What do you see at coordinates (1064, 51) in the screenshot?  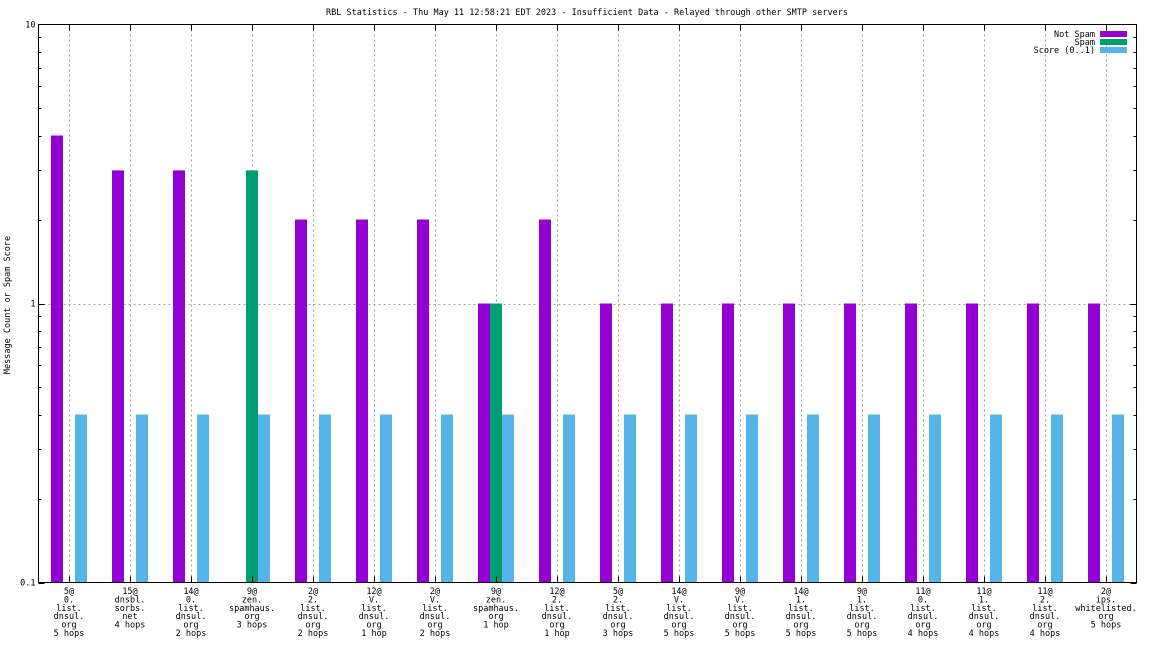 I see `legend-label: Score (0..1)` at bounding box center [1064, 51].